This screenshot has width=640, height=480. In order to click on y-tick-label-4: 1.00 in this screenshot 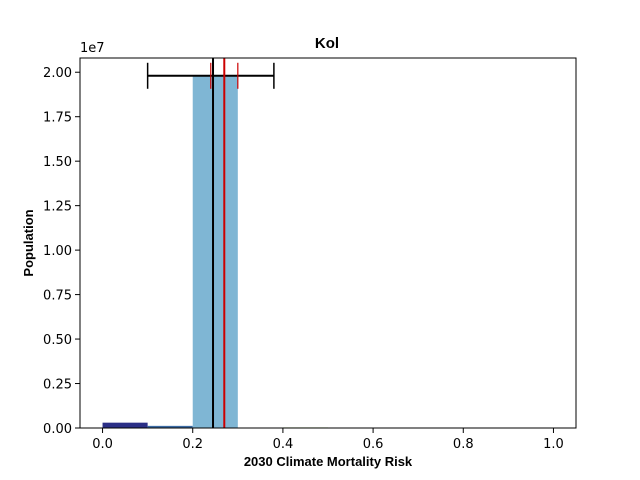, I will do `click(57, 251)`.